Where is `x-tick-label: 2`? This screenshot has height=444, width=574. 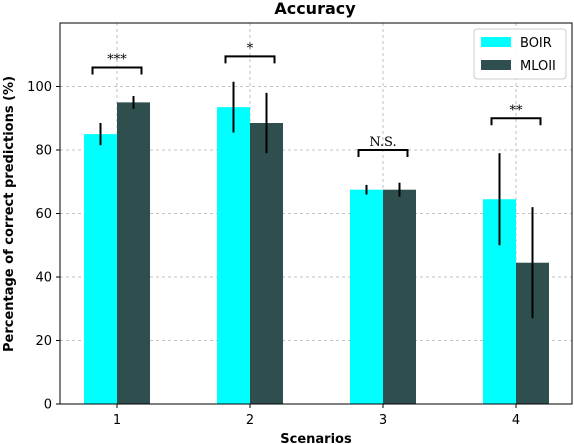 x-tick-label: 2 is located at coordinates (250, 420).